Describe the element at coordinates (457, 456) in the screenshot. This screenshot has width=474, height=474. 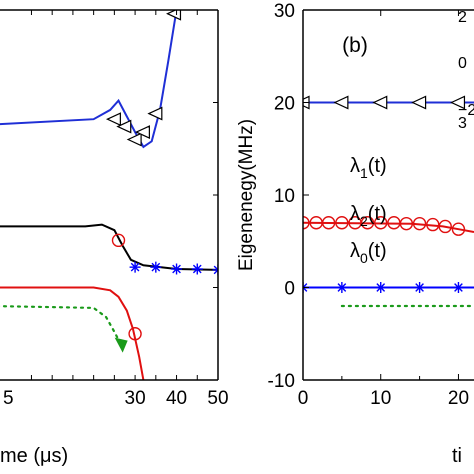
I see `right-xlabel: ti` at that location.